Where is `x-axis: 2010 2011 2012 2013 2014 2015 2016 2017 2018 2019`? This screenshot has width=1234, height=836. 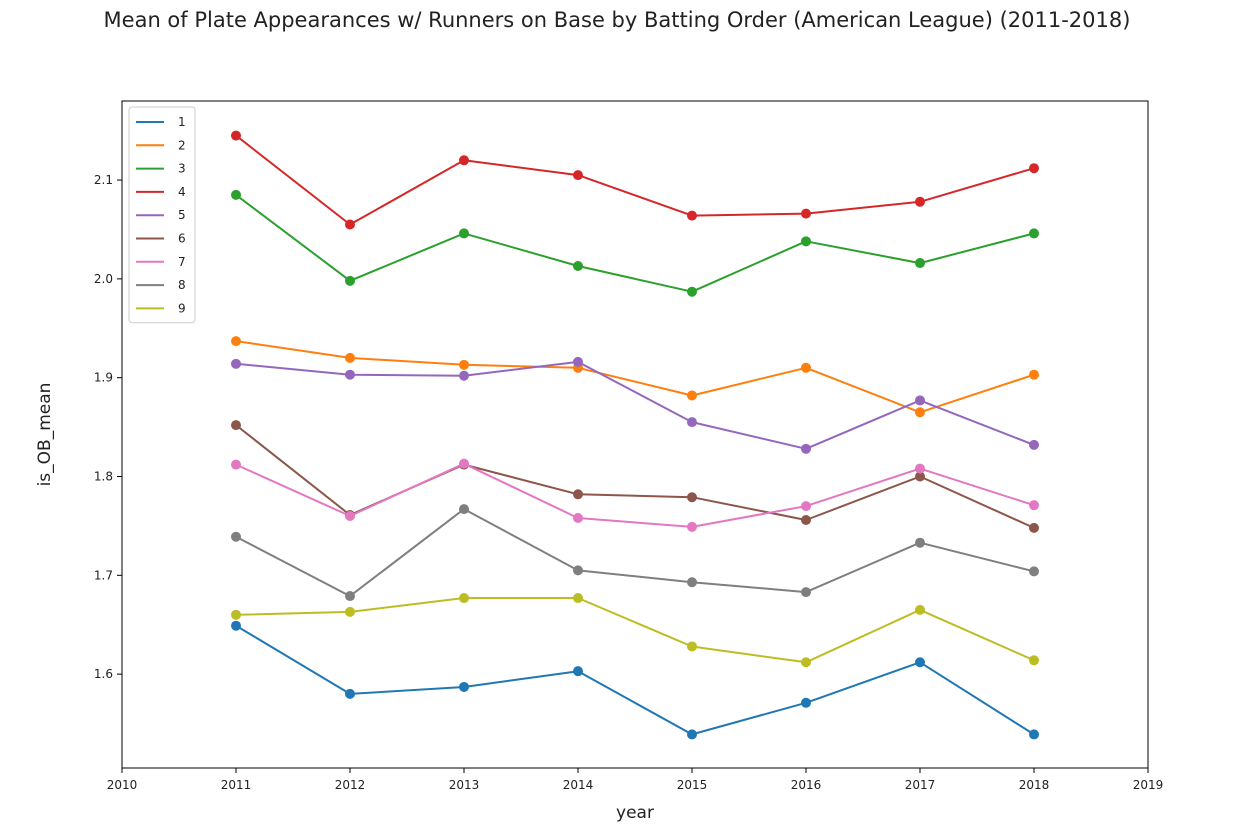 x-axis: 2010 2011 2012 2013 2014 2015 2016 2017 2018 2019 is located at coordinates (635, 780).